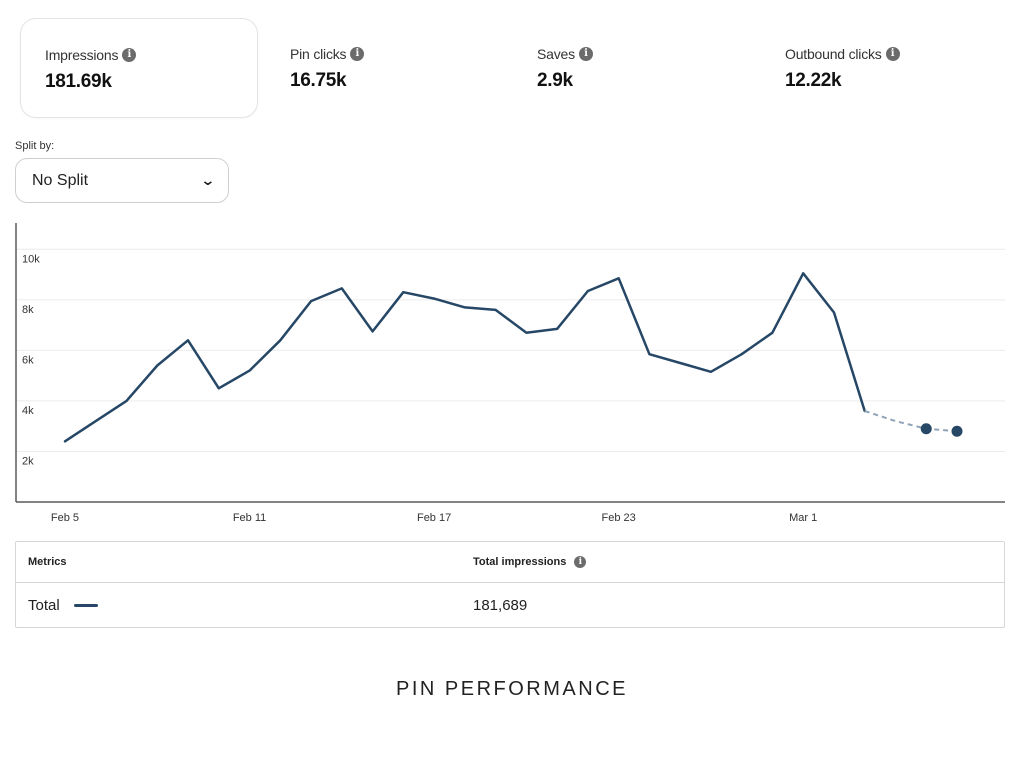  Describe the element at coordinates (82, 55) in the screenshot. I see `metric-label: Impressions` at that location.